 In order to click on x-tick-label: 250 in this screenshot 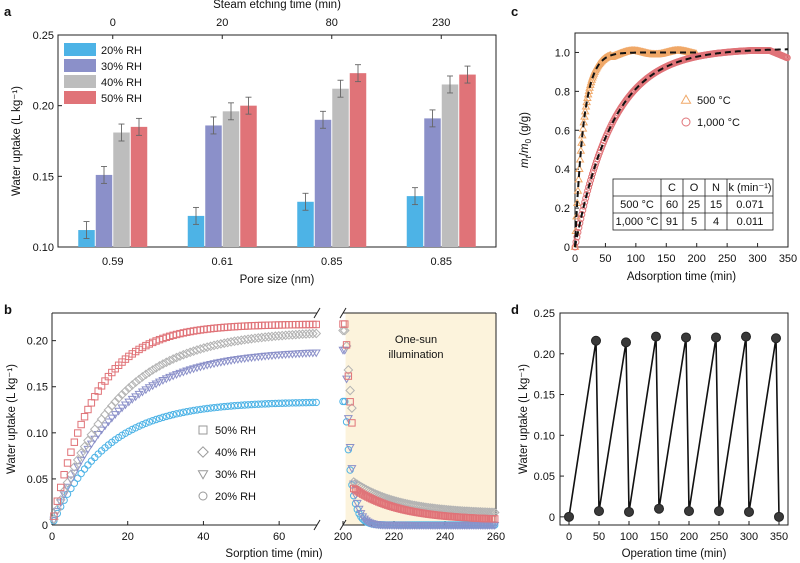, I will do `click(727, 259)`.